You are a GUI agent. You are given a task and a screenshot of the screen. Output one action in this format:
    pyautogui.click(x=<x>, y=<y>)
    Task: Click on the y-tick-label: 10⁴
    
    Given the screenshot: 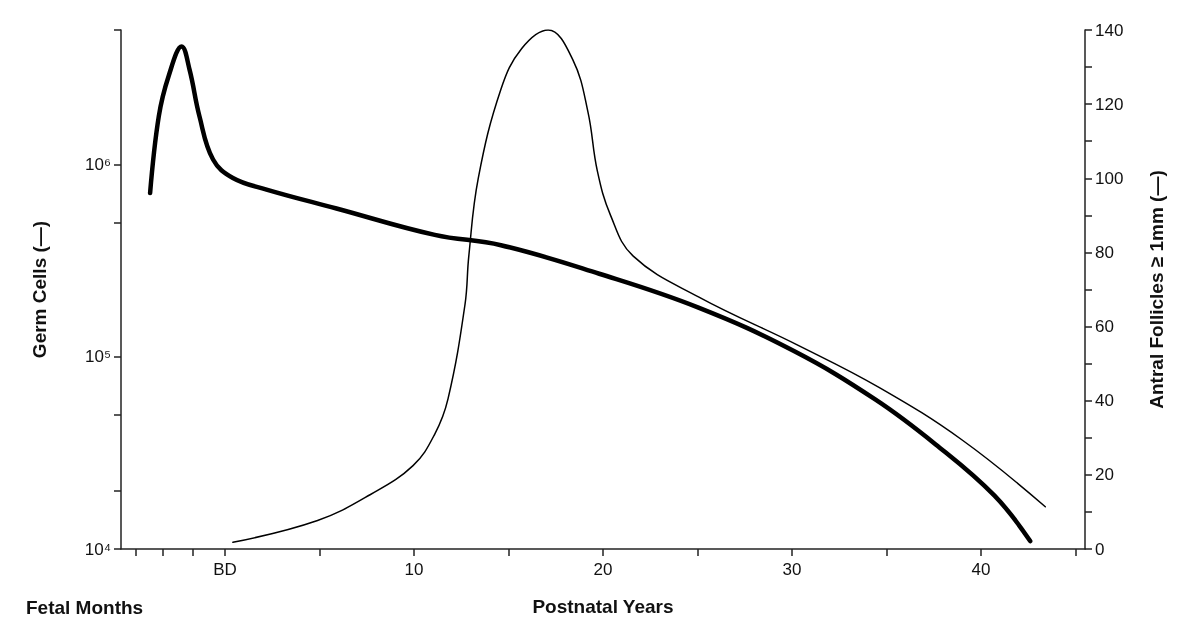 What is the action you would take?
    pyautogui.click(x=97, y=549)
    